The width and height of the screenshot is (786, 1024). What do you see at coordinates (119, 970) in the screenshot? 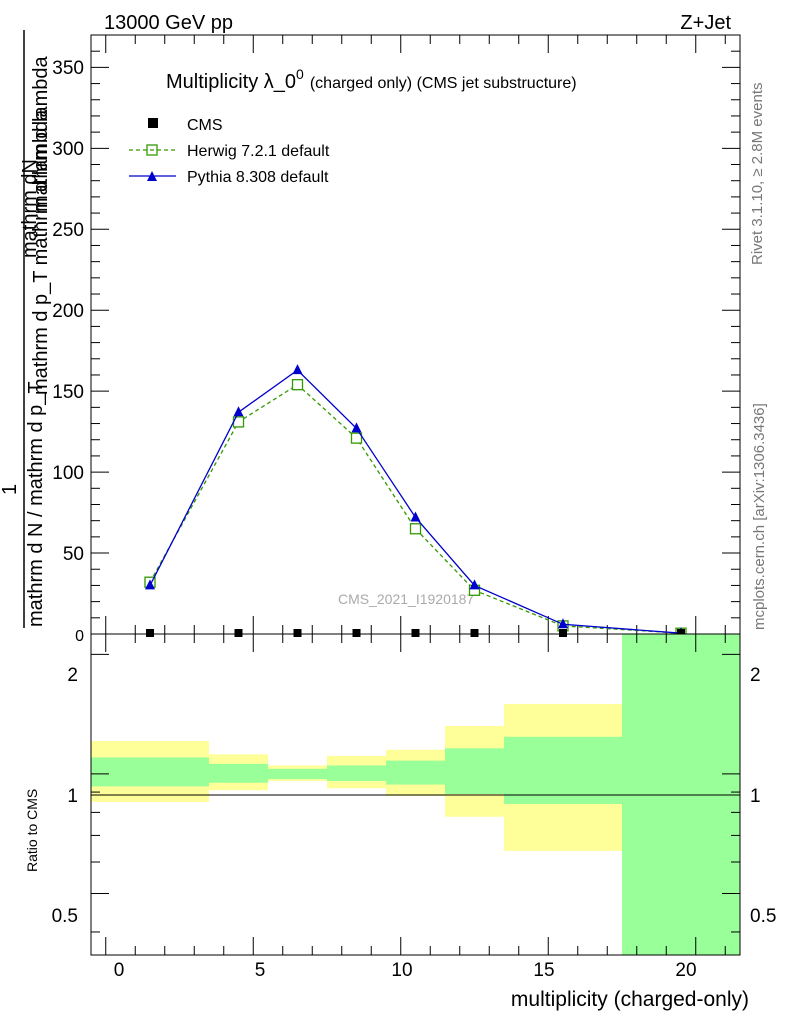
I see `x-tick-label: 0` at bounding box center [119, 970].